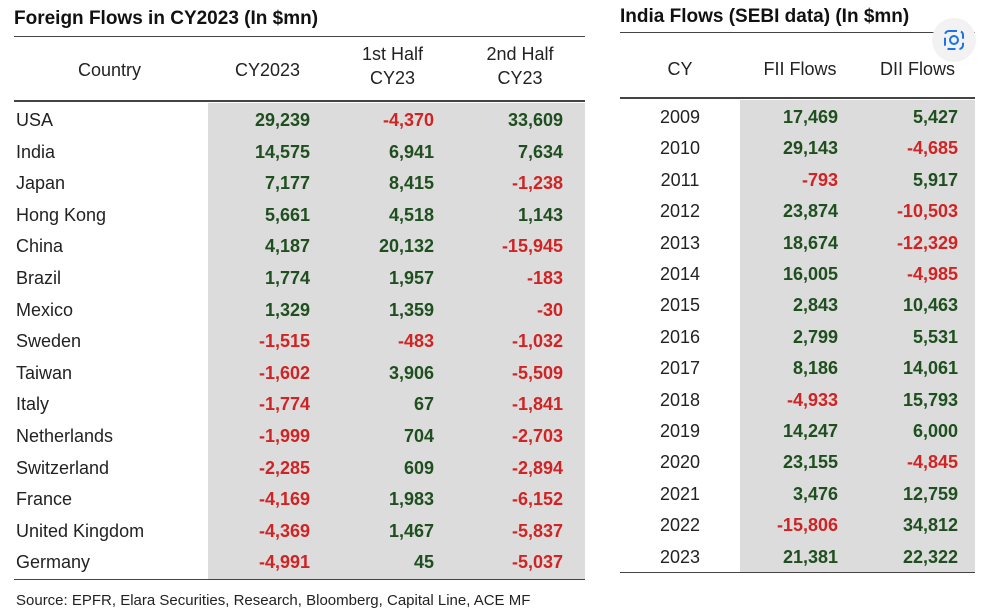 Image resolution: width=987 pixels, height=615 pixels. Describe the element at coordinates (166, 18) in the screenshot. I see `left-title: Foreign Flows in CY2023 (In $mn)` at that location.